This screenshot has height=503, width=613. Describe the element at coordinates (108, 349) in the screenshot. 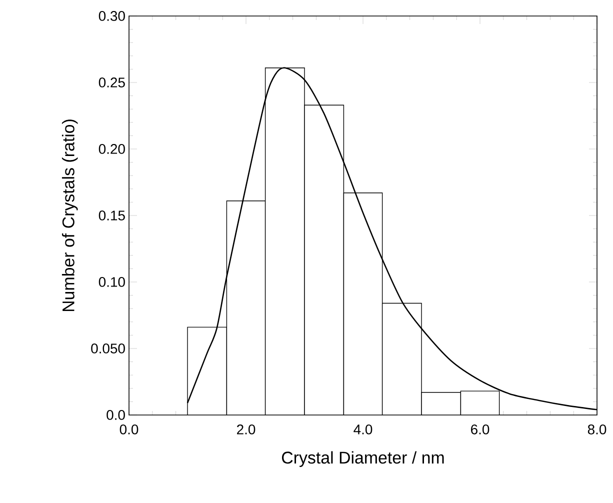

I see `y-tick-label: 0.050` at that location.